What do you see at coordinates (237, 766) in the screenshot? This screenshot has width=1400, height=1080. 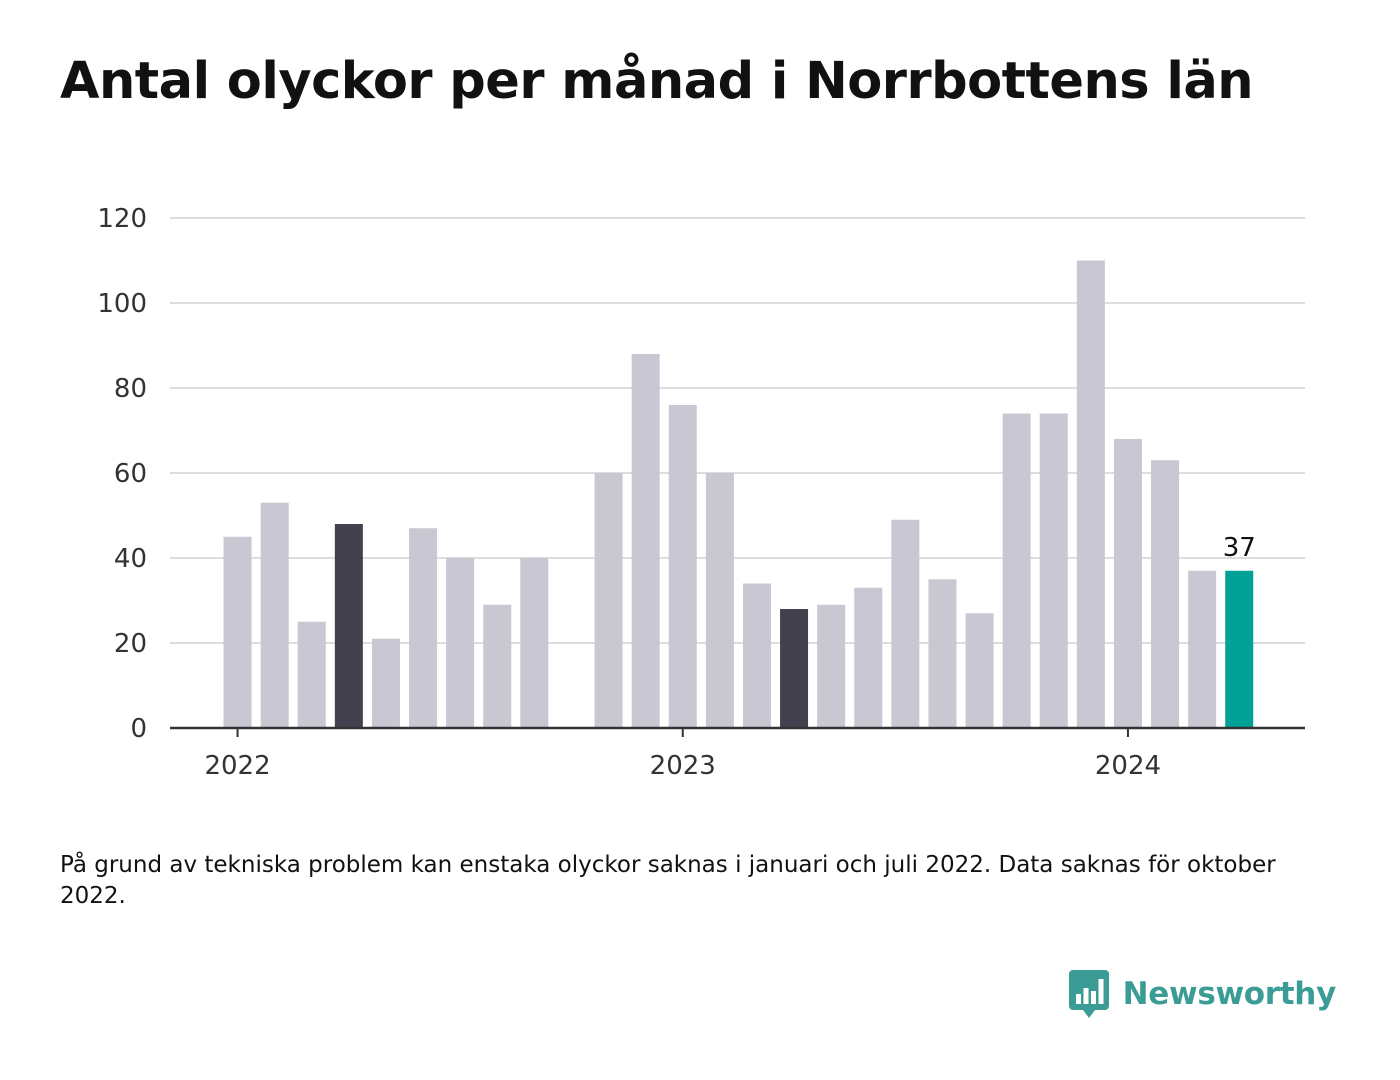 I see `x-tick-label: 2022` at bounding box center [237, 766].